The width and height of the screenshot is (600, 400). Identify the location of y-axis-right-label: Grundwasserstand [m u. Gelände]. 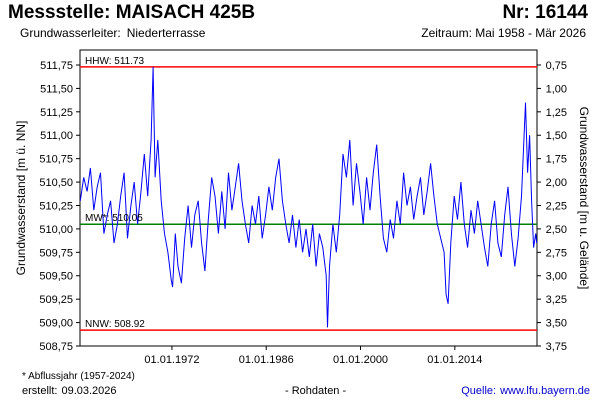
(584, 198).